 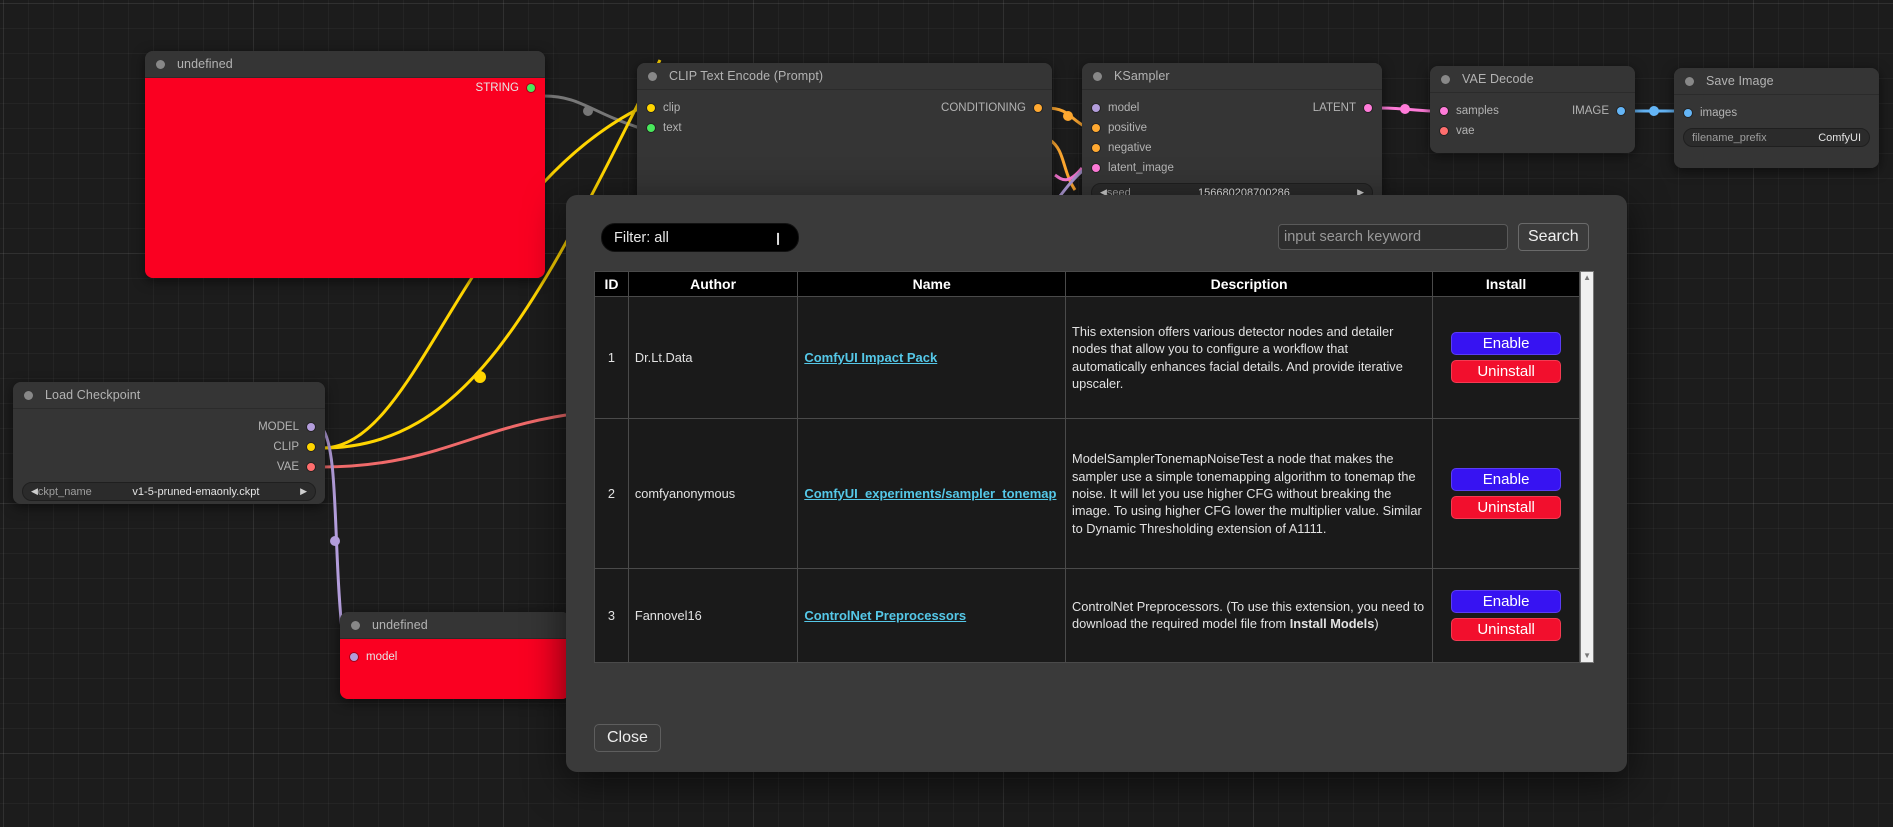 What do you see at coordinates (713, 615) in the screenshot?
I see `cell-author: Fannovel16` at bounding box center [713, 615].